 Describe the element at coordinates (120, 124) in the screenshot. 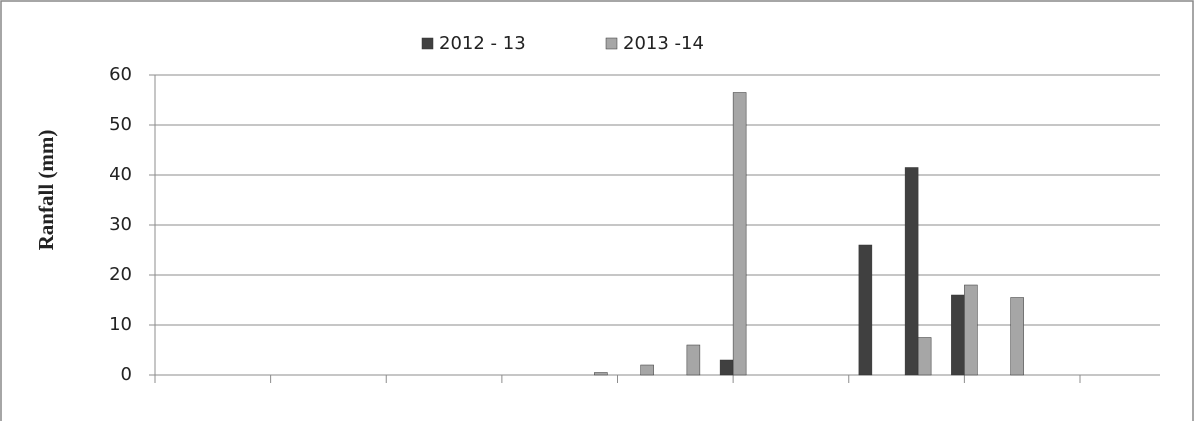

I see `y-tick-label: 50` at that location.